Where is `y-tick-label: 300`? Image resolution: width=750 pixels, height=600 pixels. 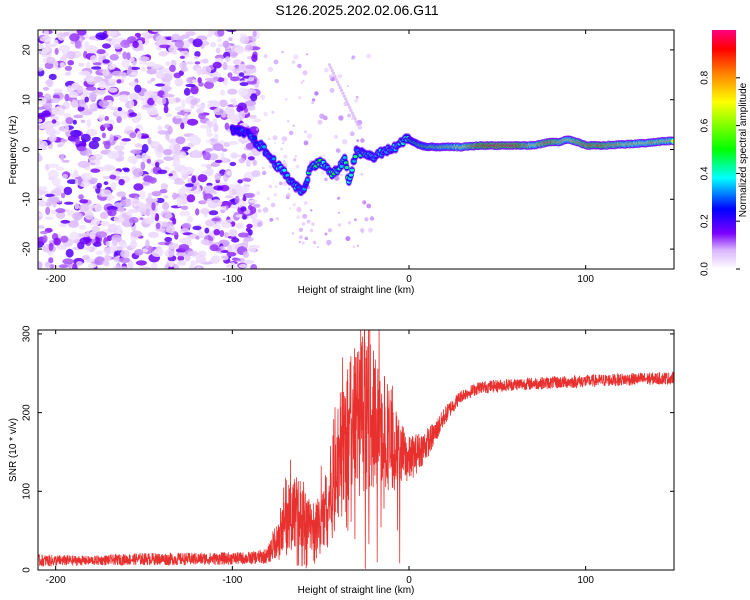 y-tick-label: 300 is located at coordinates (27, 333).